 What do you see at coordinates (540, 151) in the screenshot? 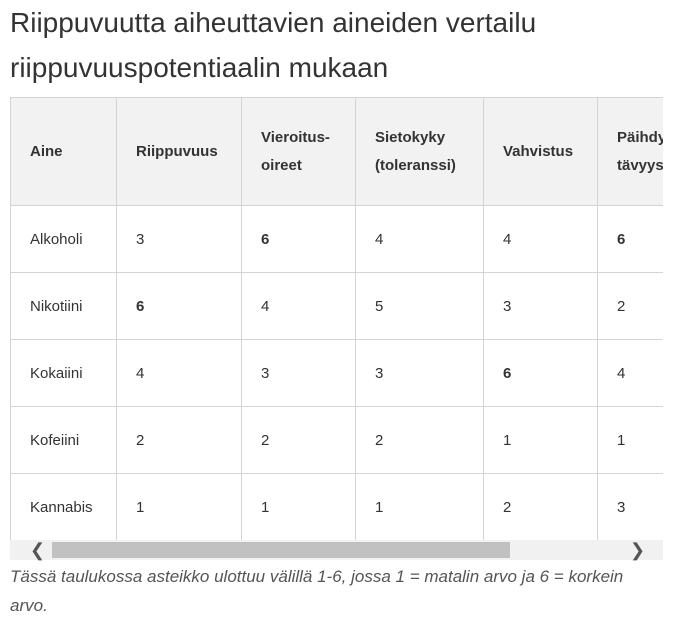
I see `header-cell: Vahvistus` at bounding box center [540, 151].